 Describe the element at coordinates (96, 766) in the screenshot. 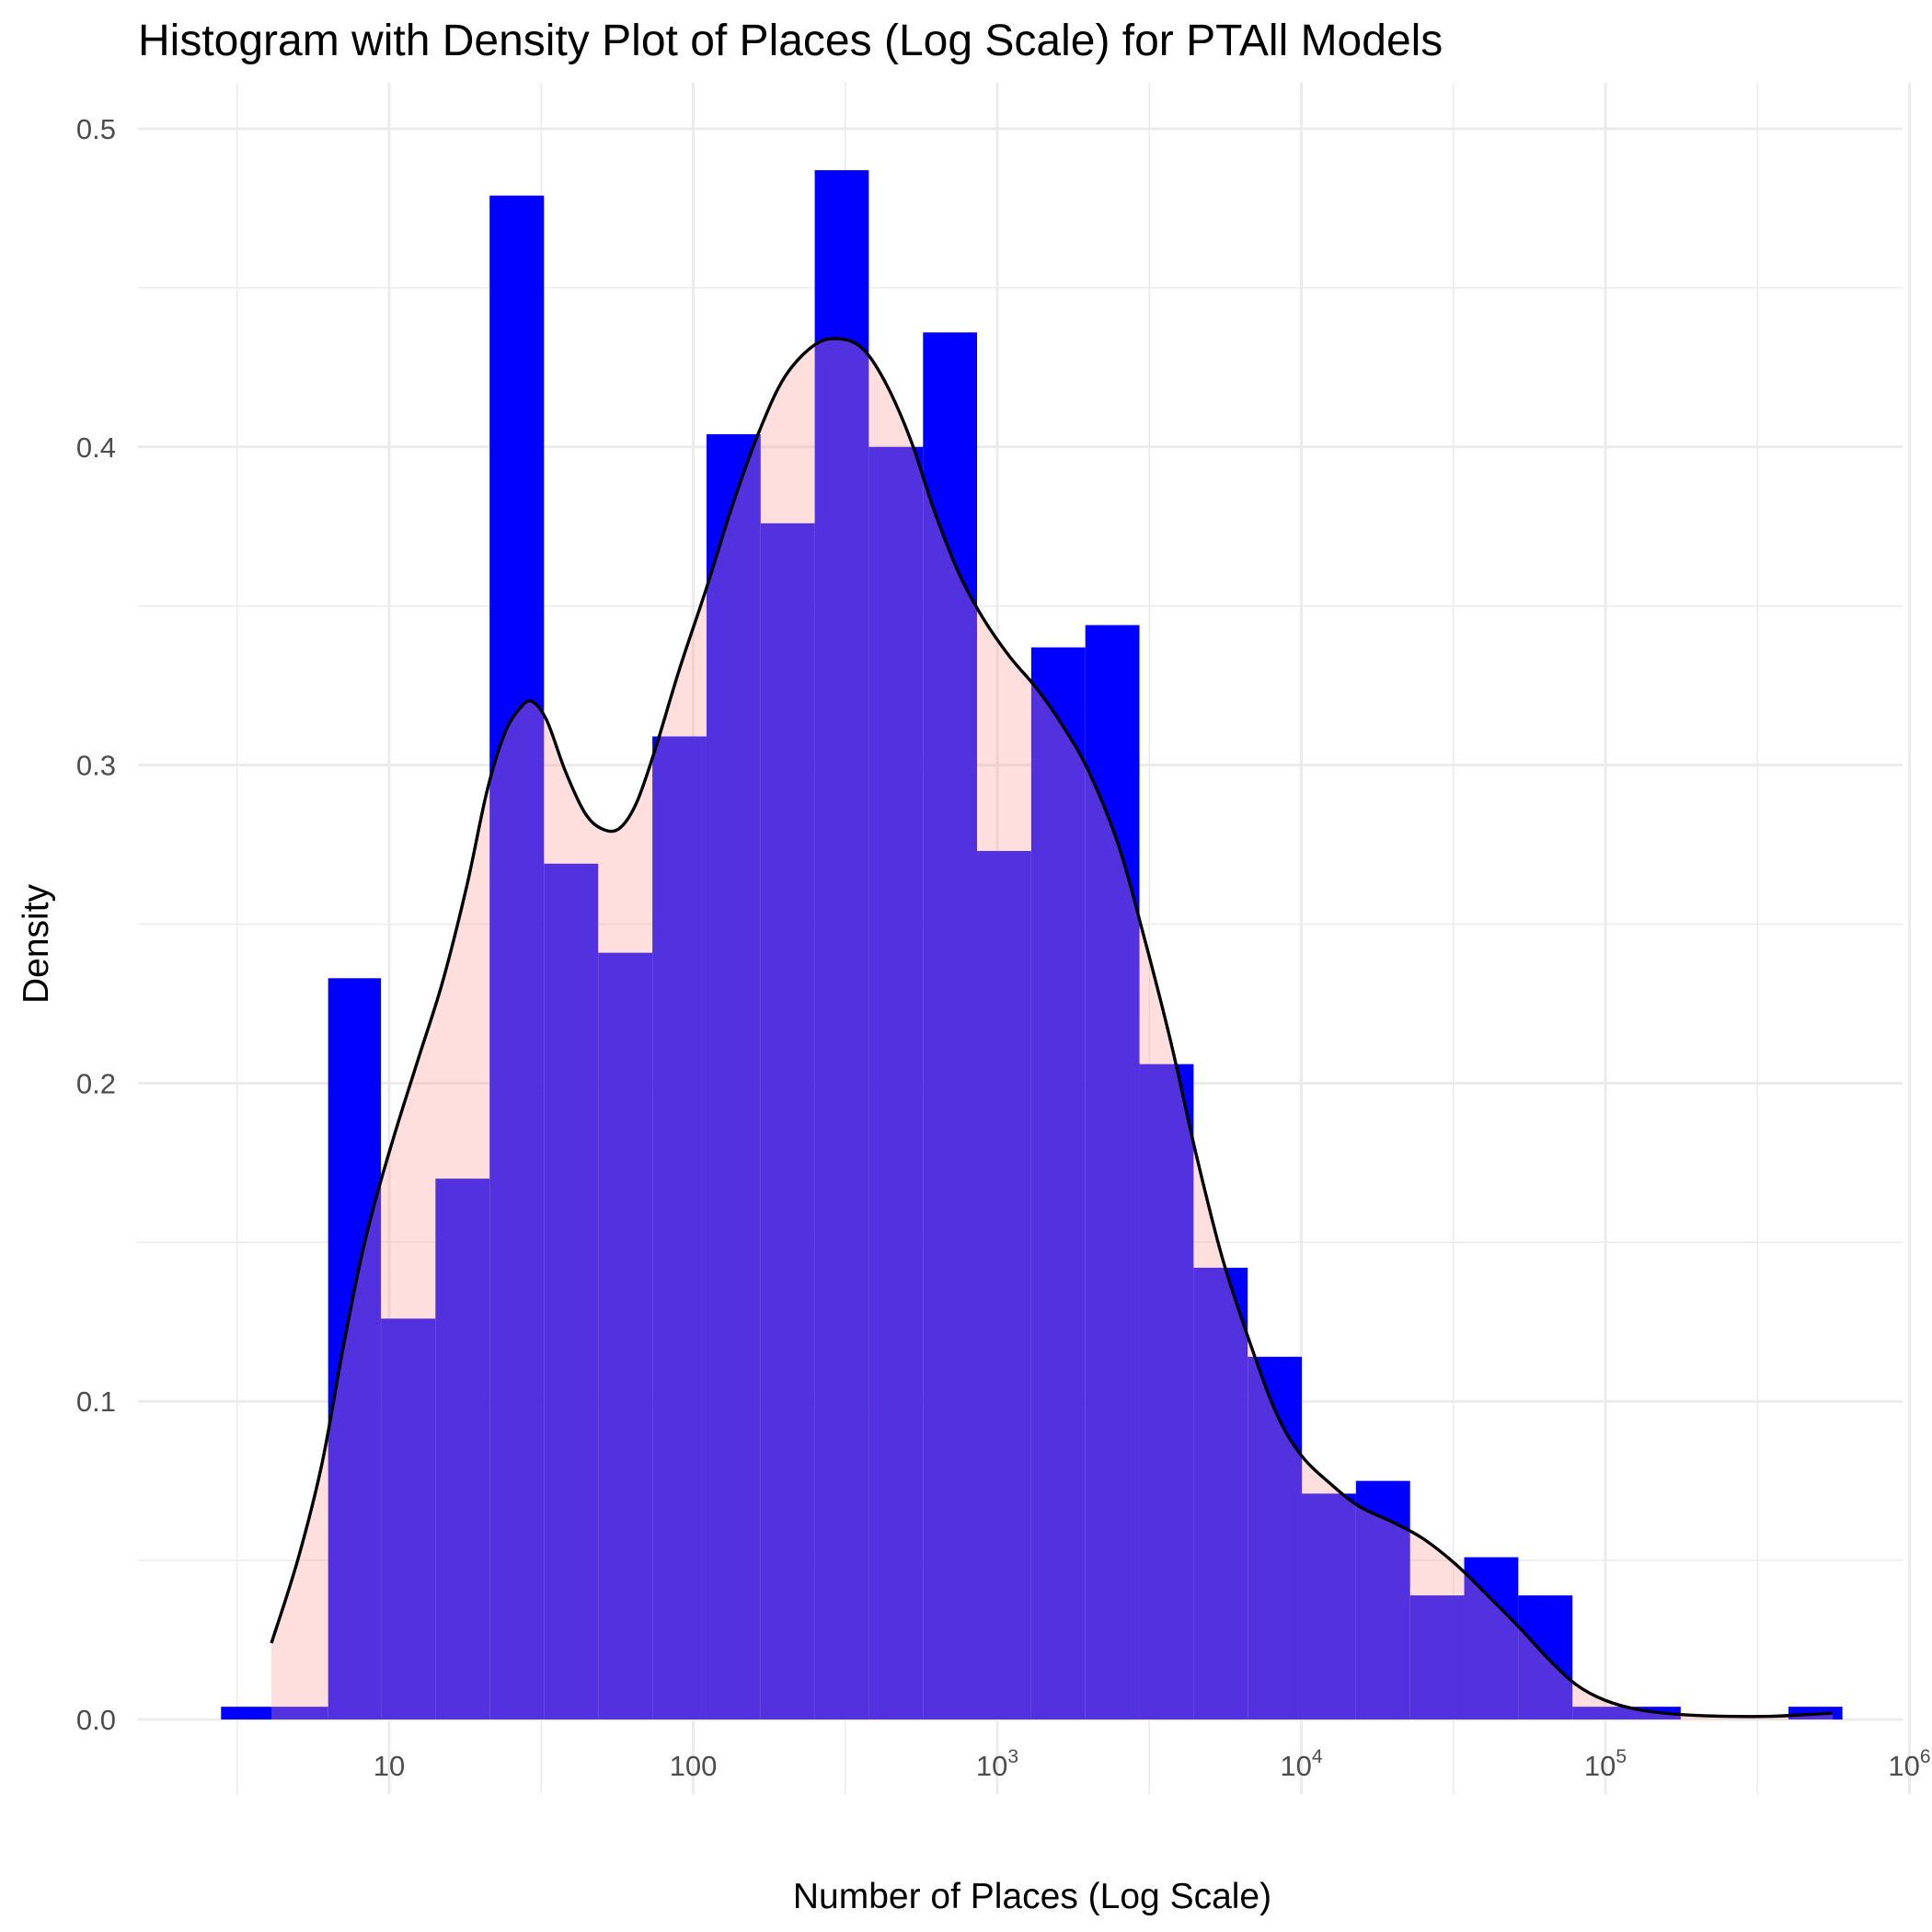

I see `y-tick-label: 0.3` at that location.